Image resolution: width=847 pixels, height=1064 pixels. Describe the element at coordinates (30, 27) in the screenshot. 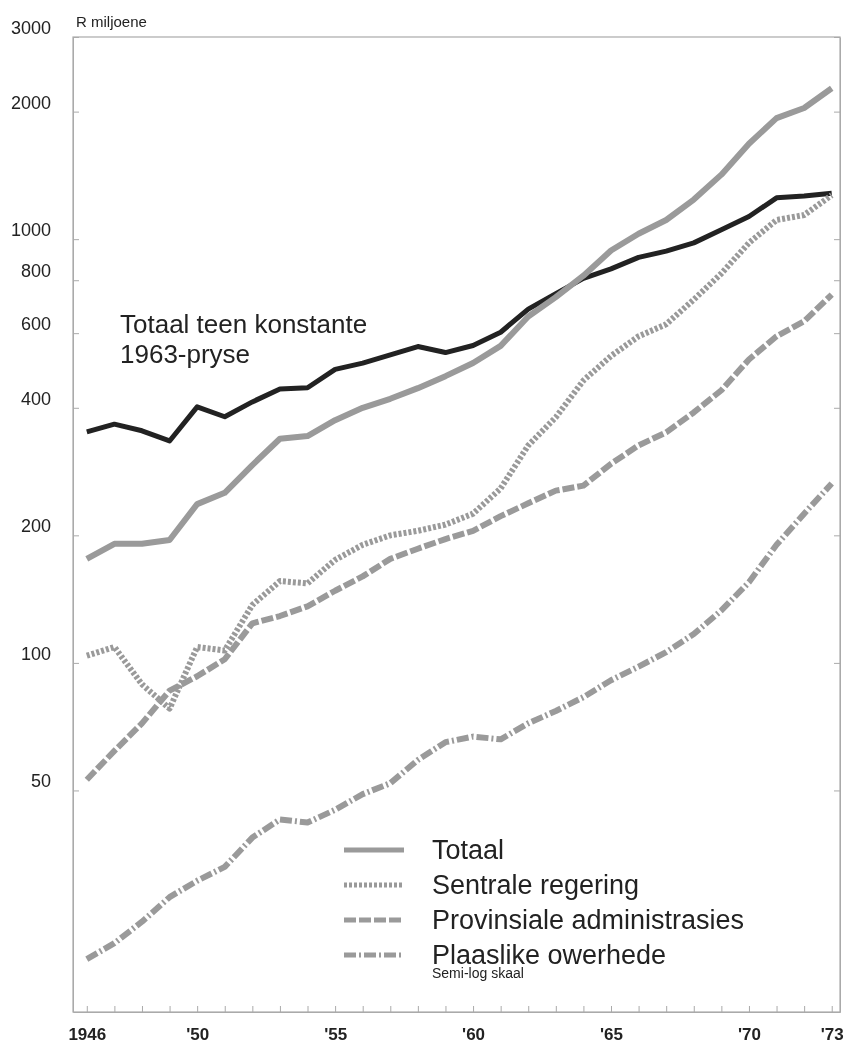

I see `y-tick-label: 3000` at that location.